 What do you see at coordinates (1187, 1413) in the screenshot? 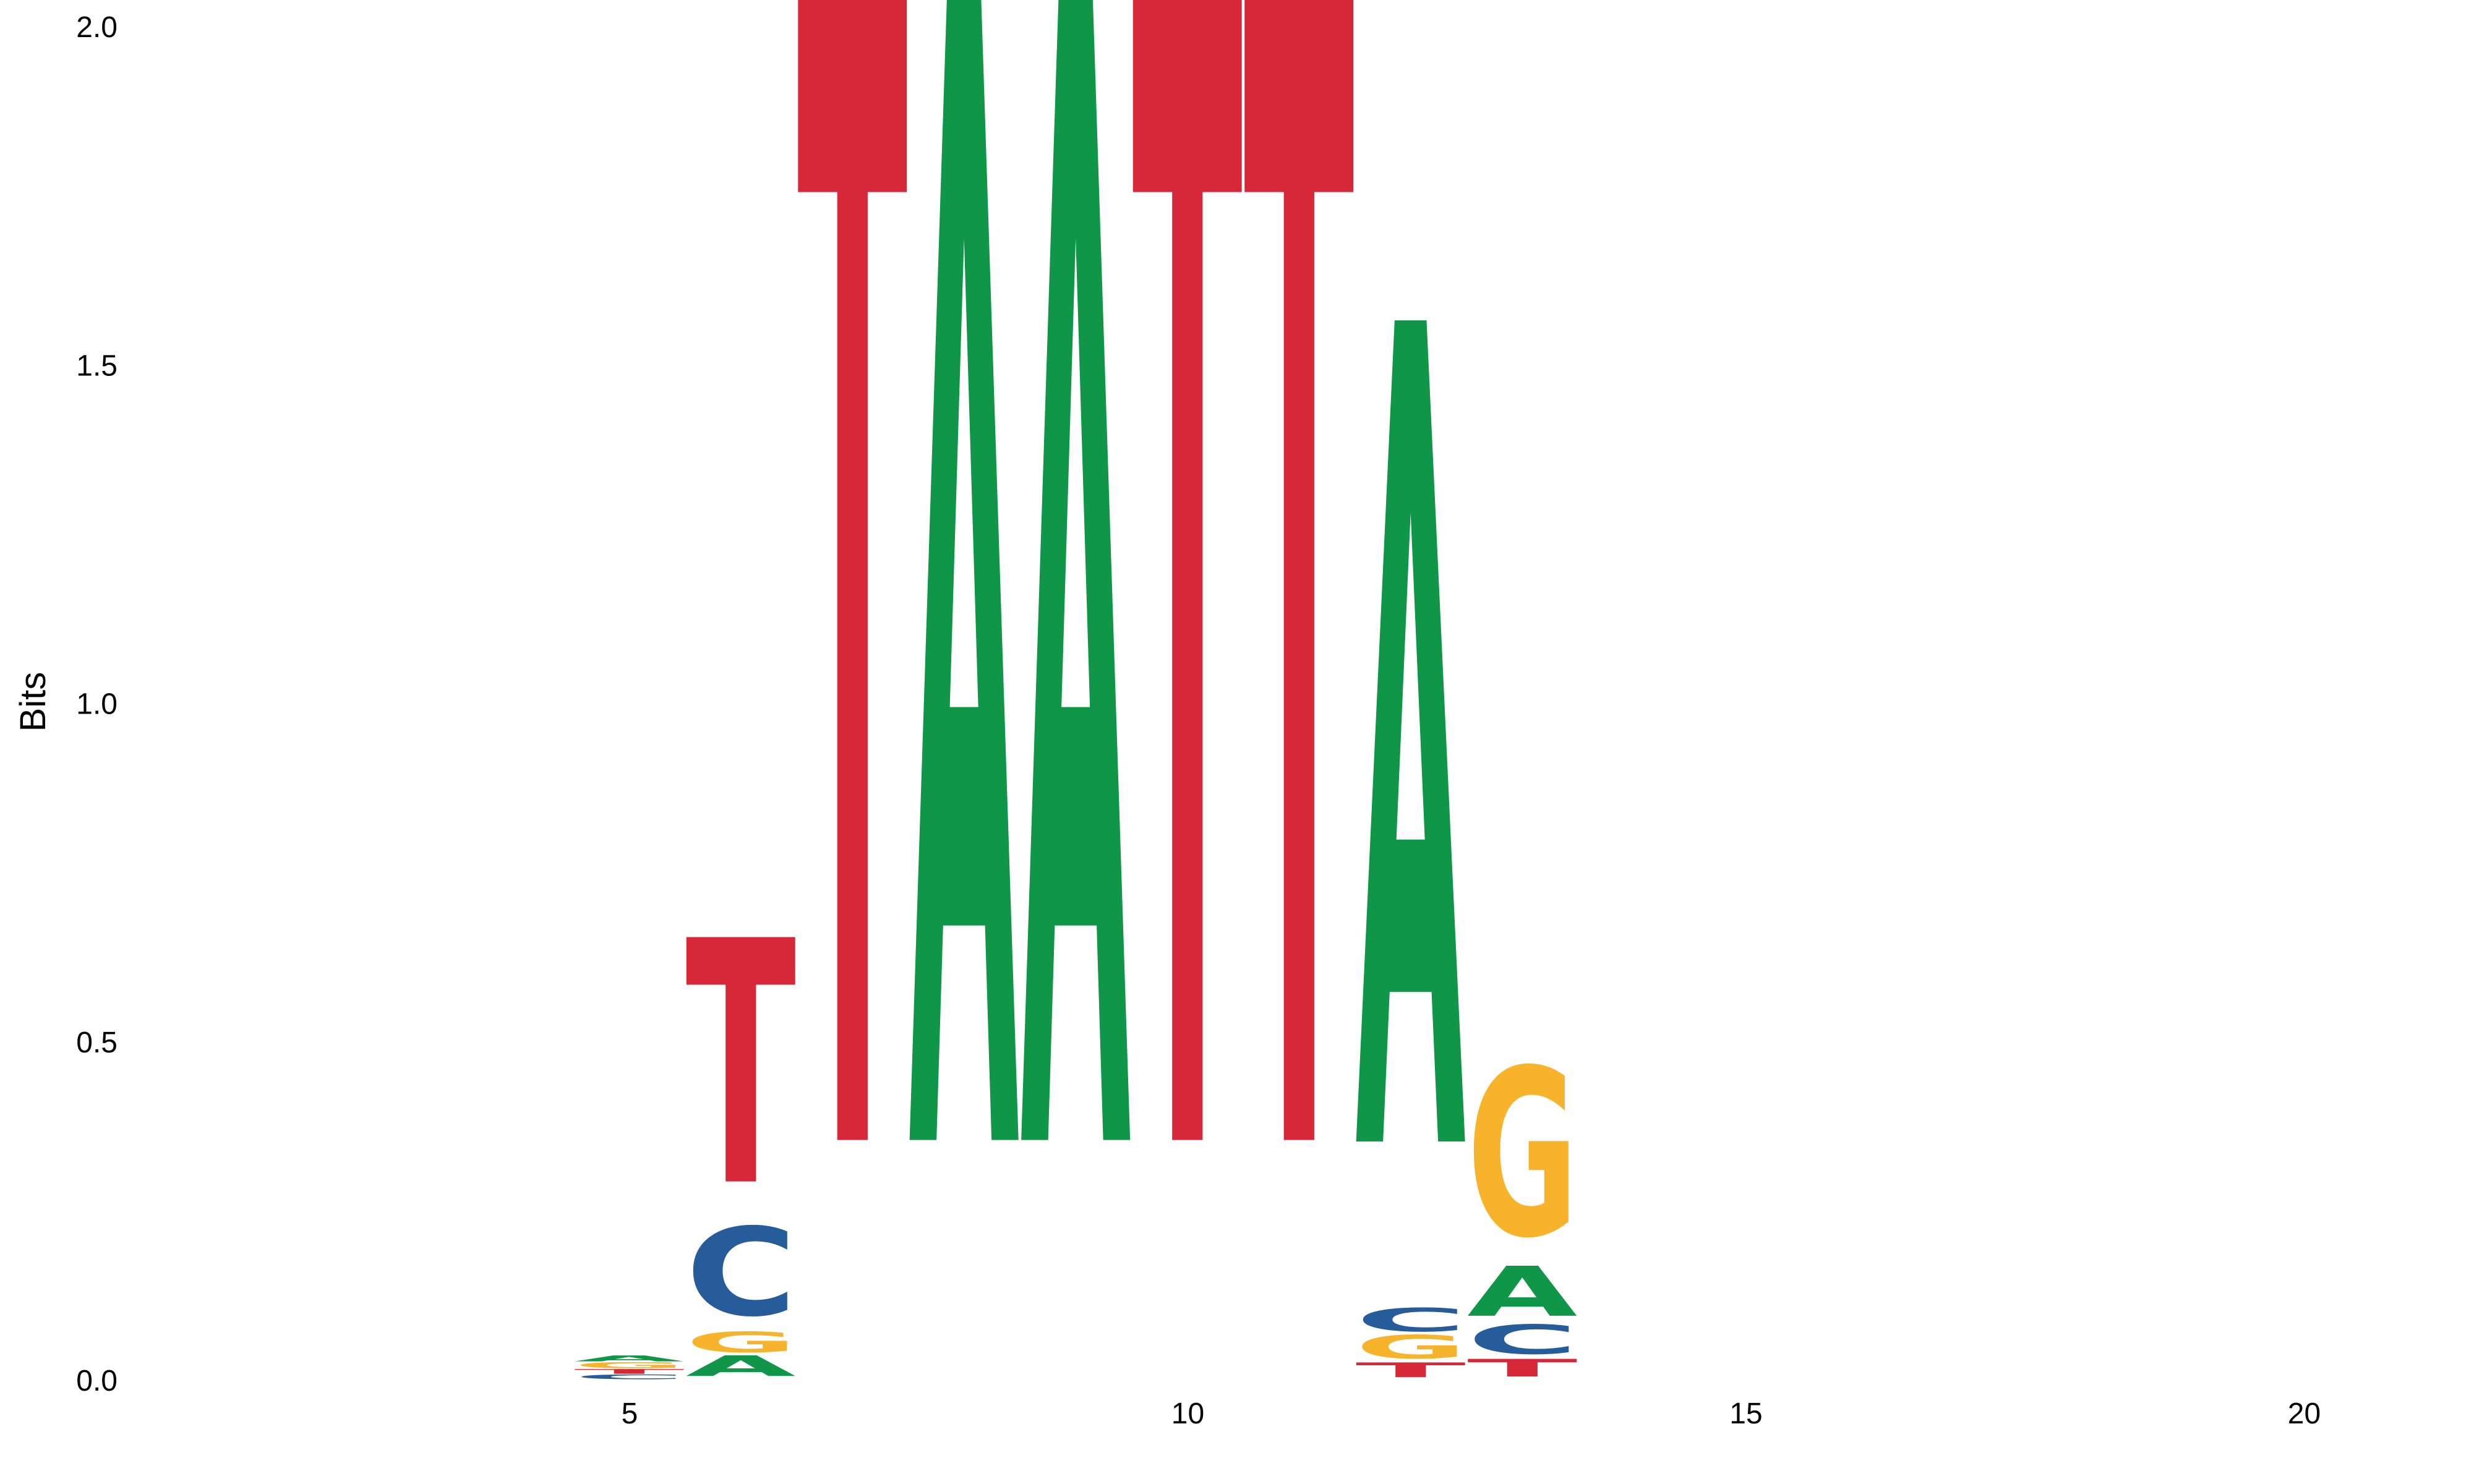
I see `x-tick-label: 10` at bounding box center [1187, 1413].